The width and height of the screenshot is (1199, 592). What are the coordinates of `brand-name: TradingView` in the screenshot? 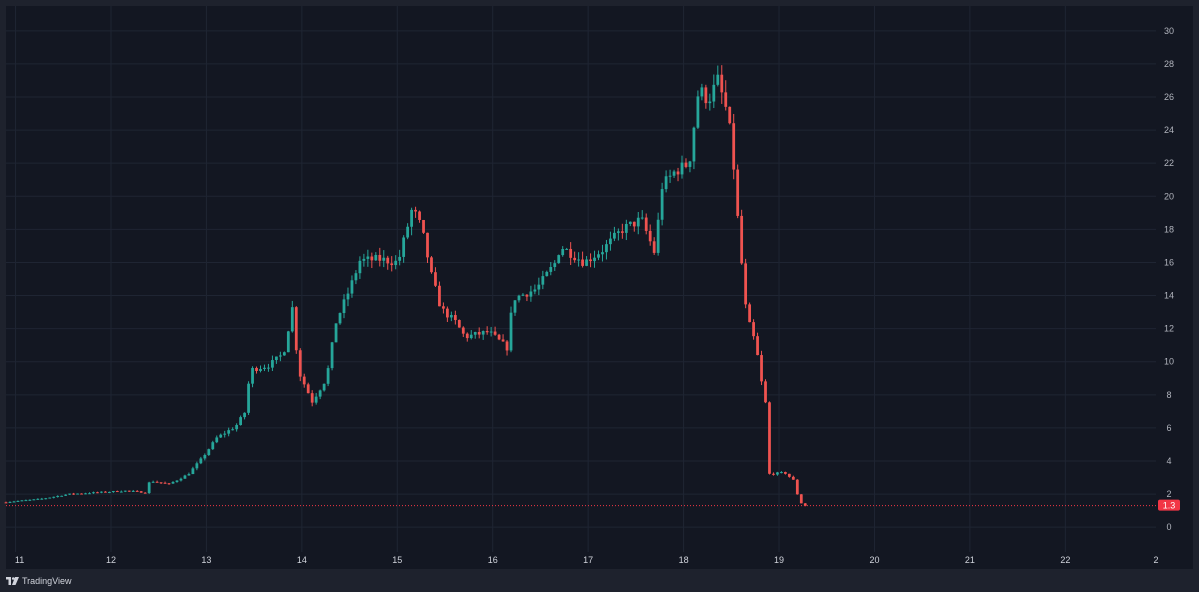 It's located at (47, 581).